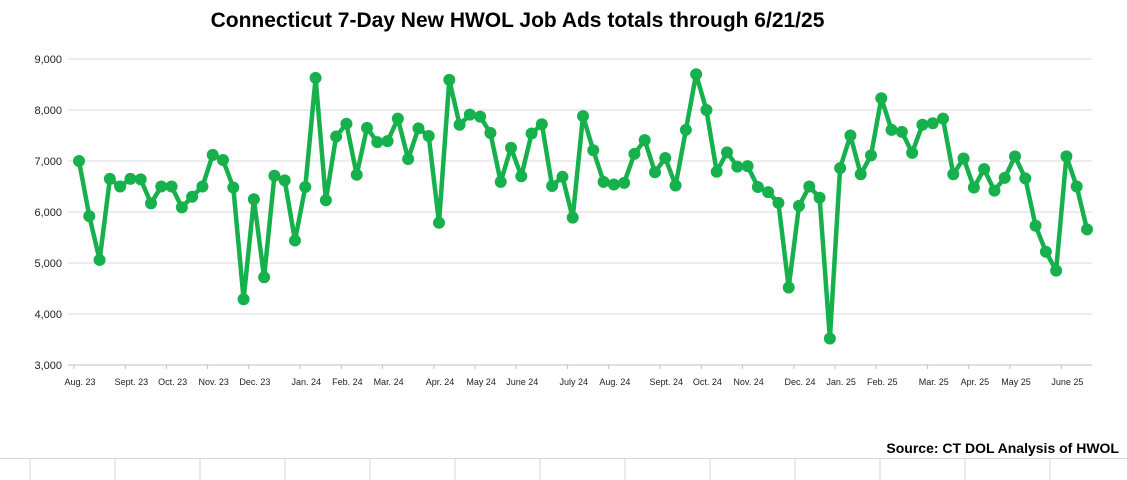  What do you see at coordinates (1067, 382) in the screenshot?
I see `x-tick-label: June 25` at bounding box center [1067, 382].